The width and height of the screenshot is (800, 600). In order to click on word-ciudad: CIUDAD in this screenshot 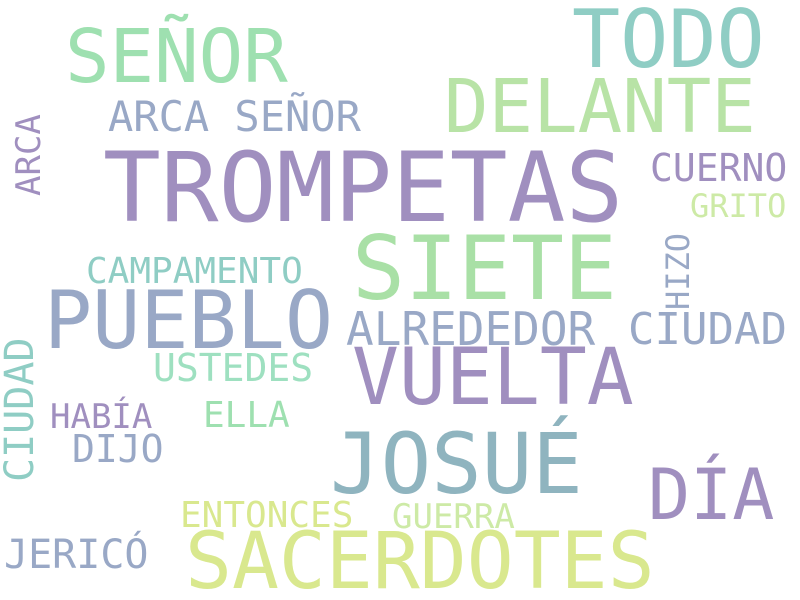, I will do `click(707, 329)`.